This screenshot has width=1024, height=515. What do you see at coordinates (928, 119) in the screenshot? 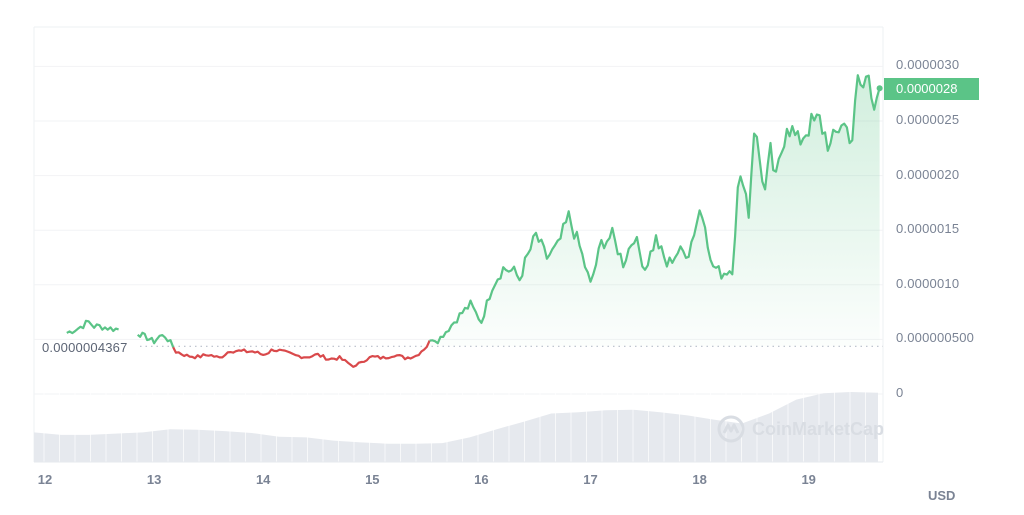
I see `y-tick-label: 0.0000025` at bounding box center [928, 119].